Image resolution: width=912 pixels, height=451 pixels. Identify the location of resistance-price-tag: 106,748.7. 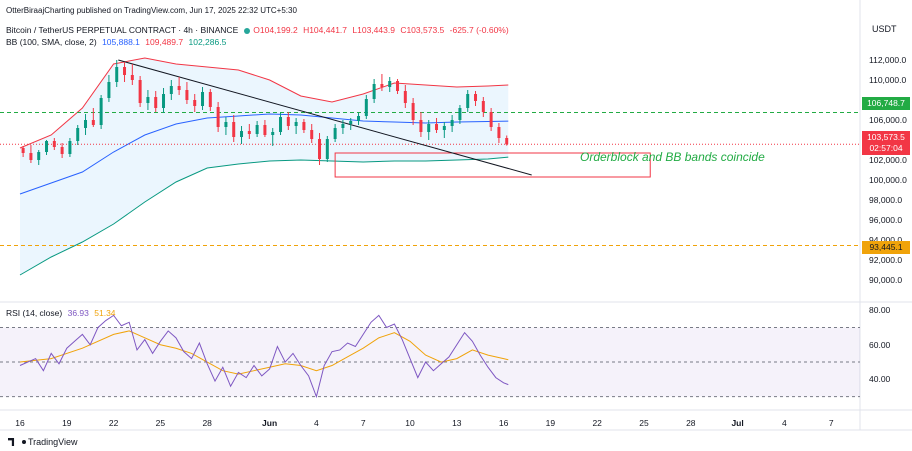
(886, 103).